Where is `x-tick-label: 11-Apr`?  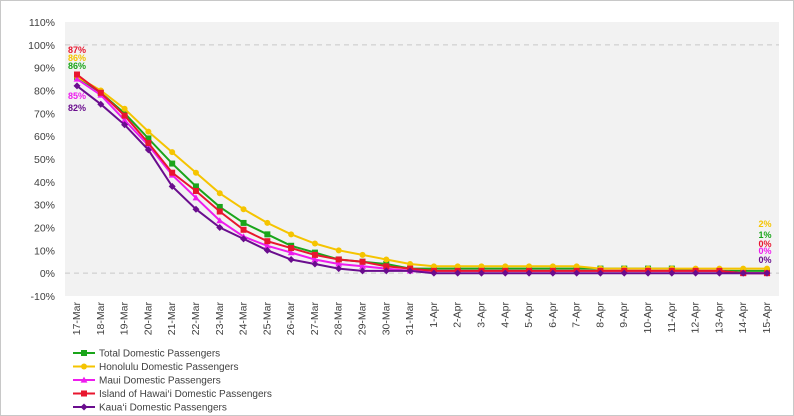
x-tick-label: 11-Apr is located at coordinates (672, 317).